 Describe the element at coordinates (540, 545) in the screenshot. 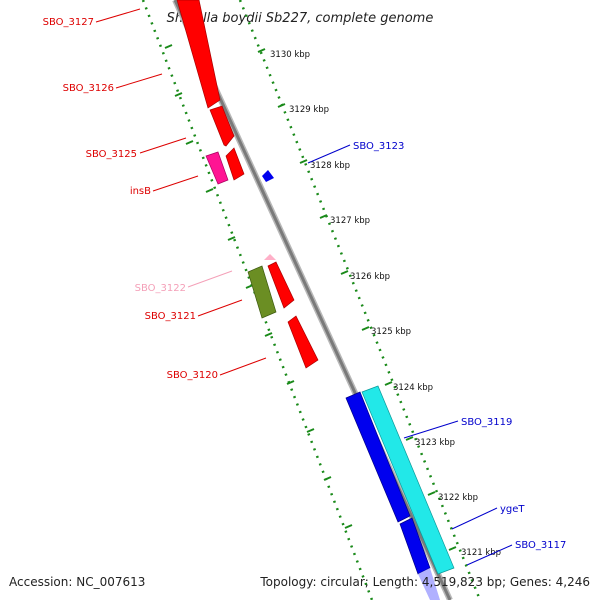

I see `gene-label-sbo3117: SBO_3117` at that location.